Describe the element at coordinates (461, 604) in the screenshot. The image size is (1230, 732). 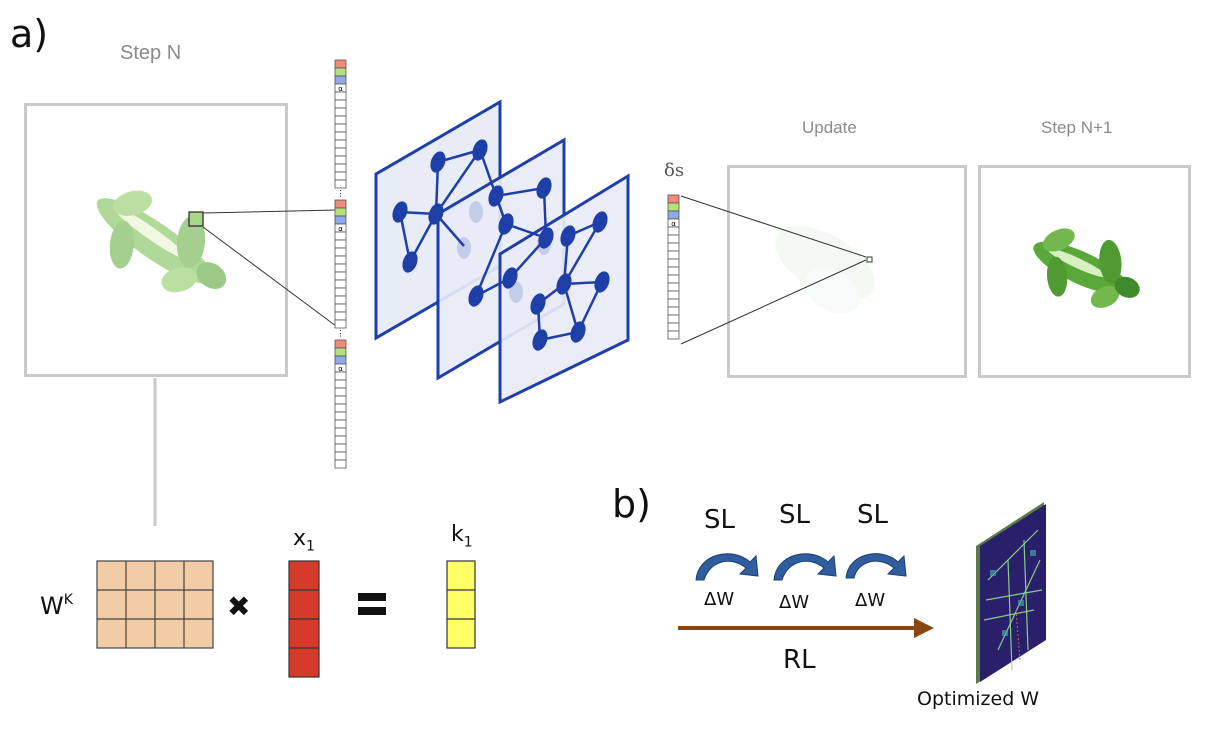
I see `vector-k1` at that location.